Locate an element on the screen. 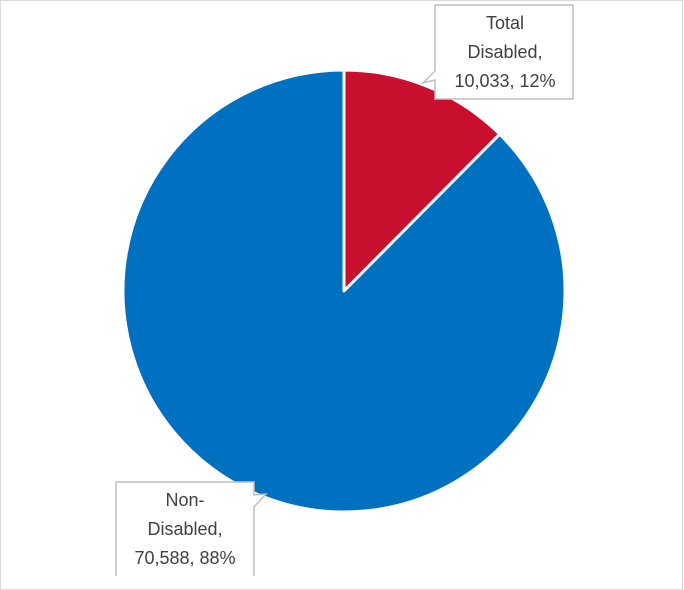 The height and width of the screenshot is (590, 684). label-line: 70,588, 88% is located at coordinates (184, 558).